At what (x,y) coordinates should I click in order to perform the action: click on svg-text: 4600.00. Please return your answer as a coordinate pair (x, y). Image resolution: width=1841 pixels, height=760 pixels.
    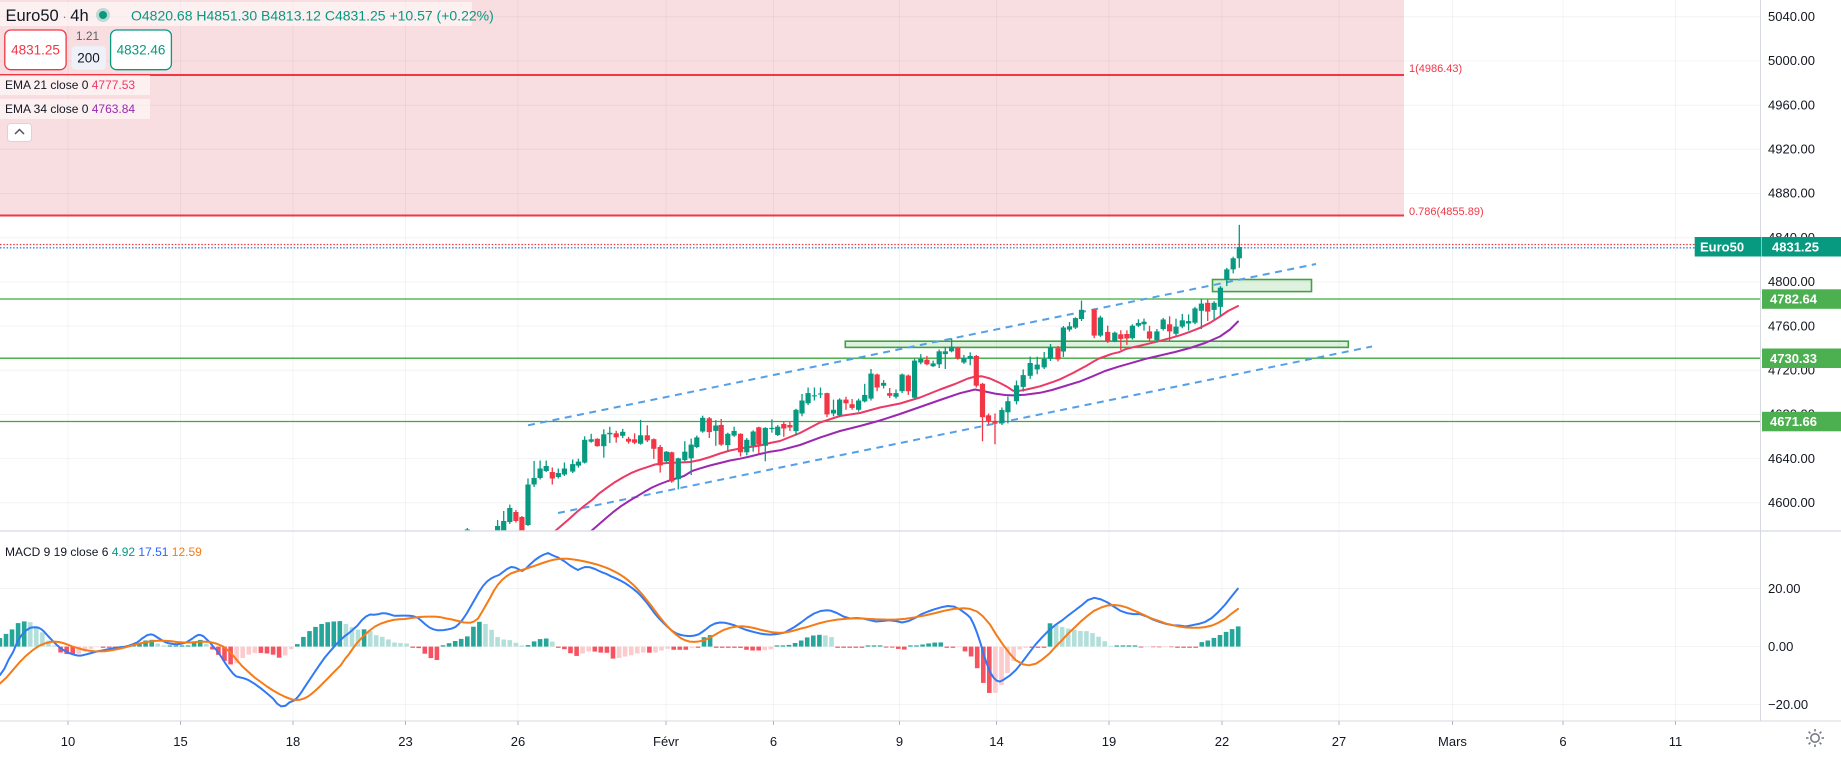
    Looking at the image, I should click on (1791, 502).